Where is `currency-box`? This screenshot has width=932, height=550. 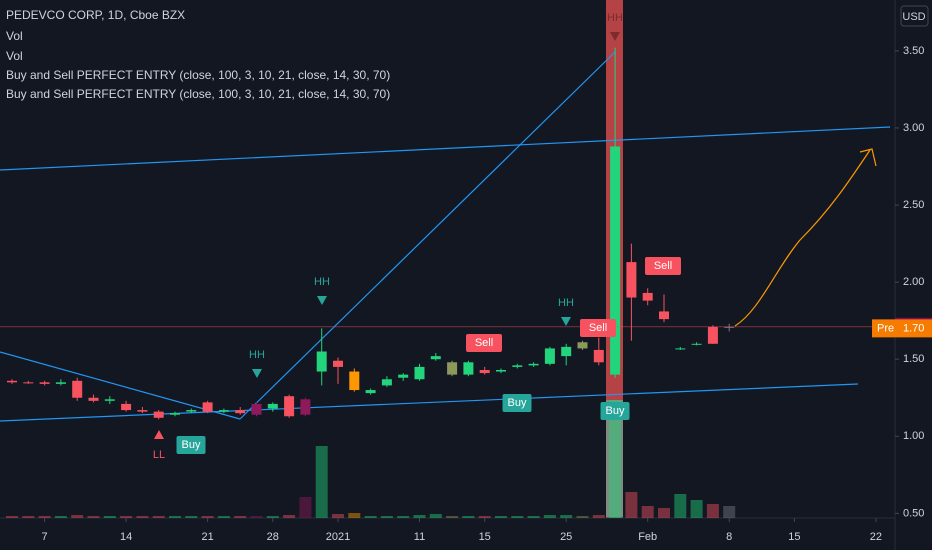 currency-box is located at coordinates (914, 16).